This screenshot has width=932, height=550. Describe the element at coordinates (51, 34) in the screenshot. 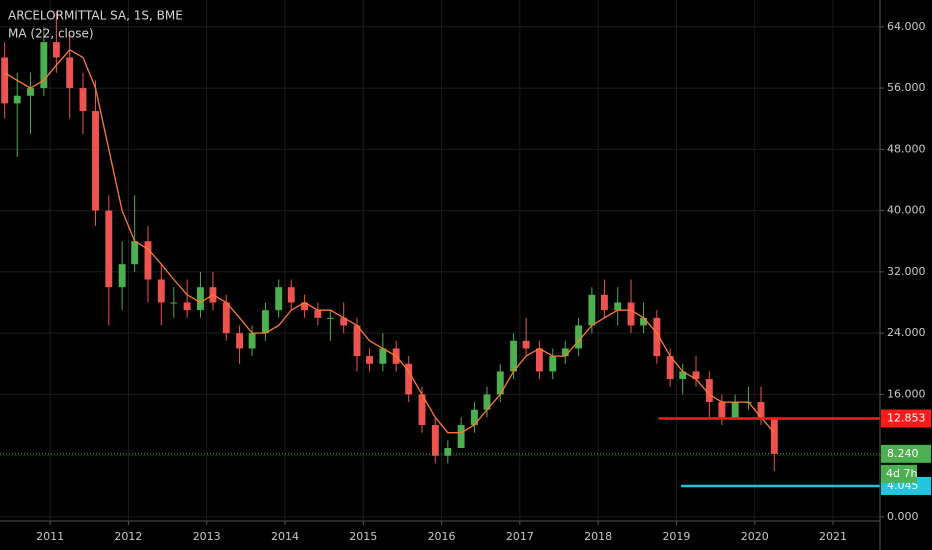

I see `indicator-label: MA (22, close)` at that location.